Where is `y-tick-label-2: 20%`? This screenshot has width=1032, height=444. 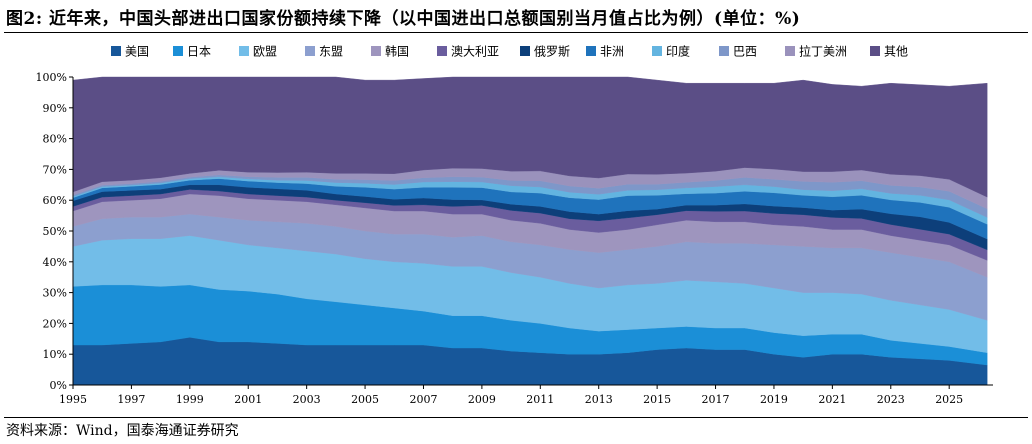
y-tick-label-2: 20% is located at coordinates (55, 323).